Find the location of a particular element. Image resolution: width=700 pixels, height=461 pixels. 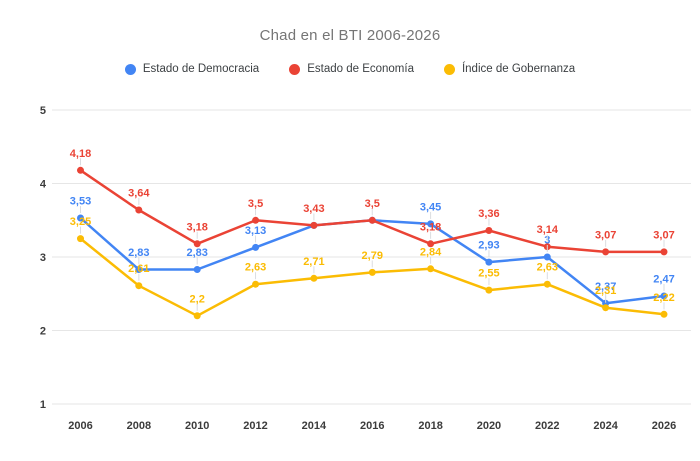

data-label: 2,22 is located at coordinates (663, 298).